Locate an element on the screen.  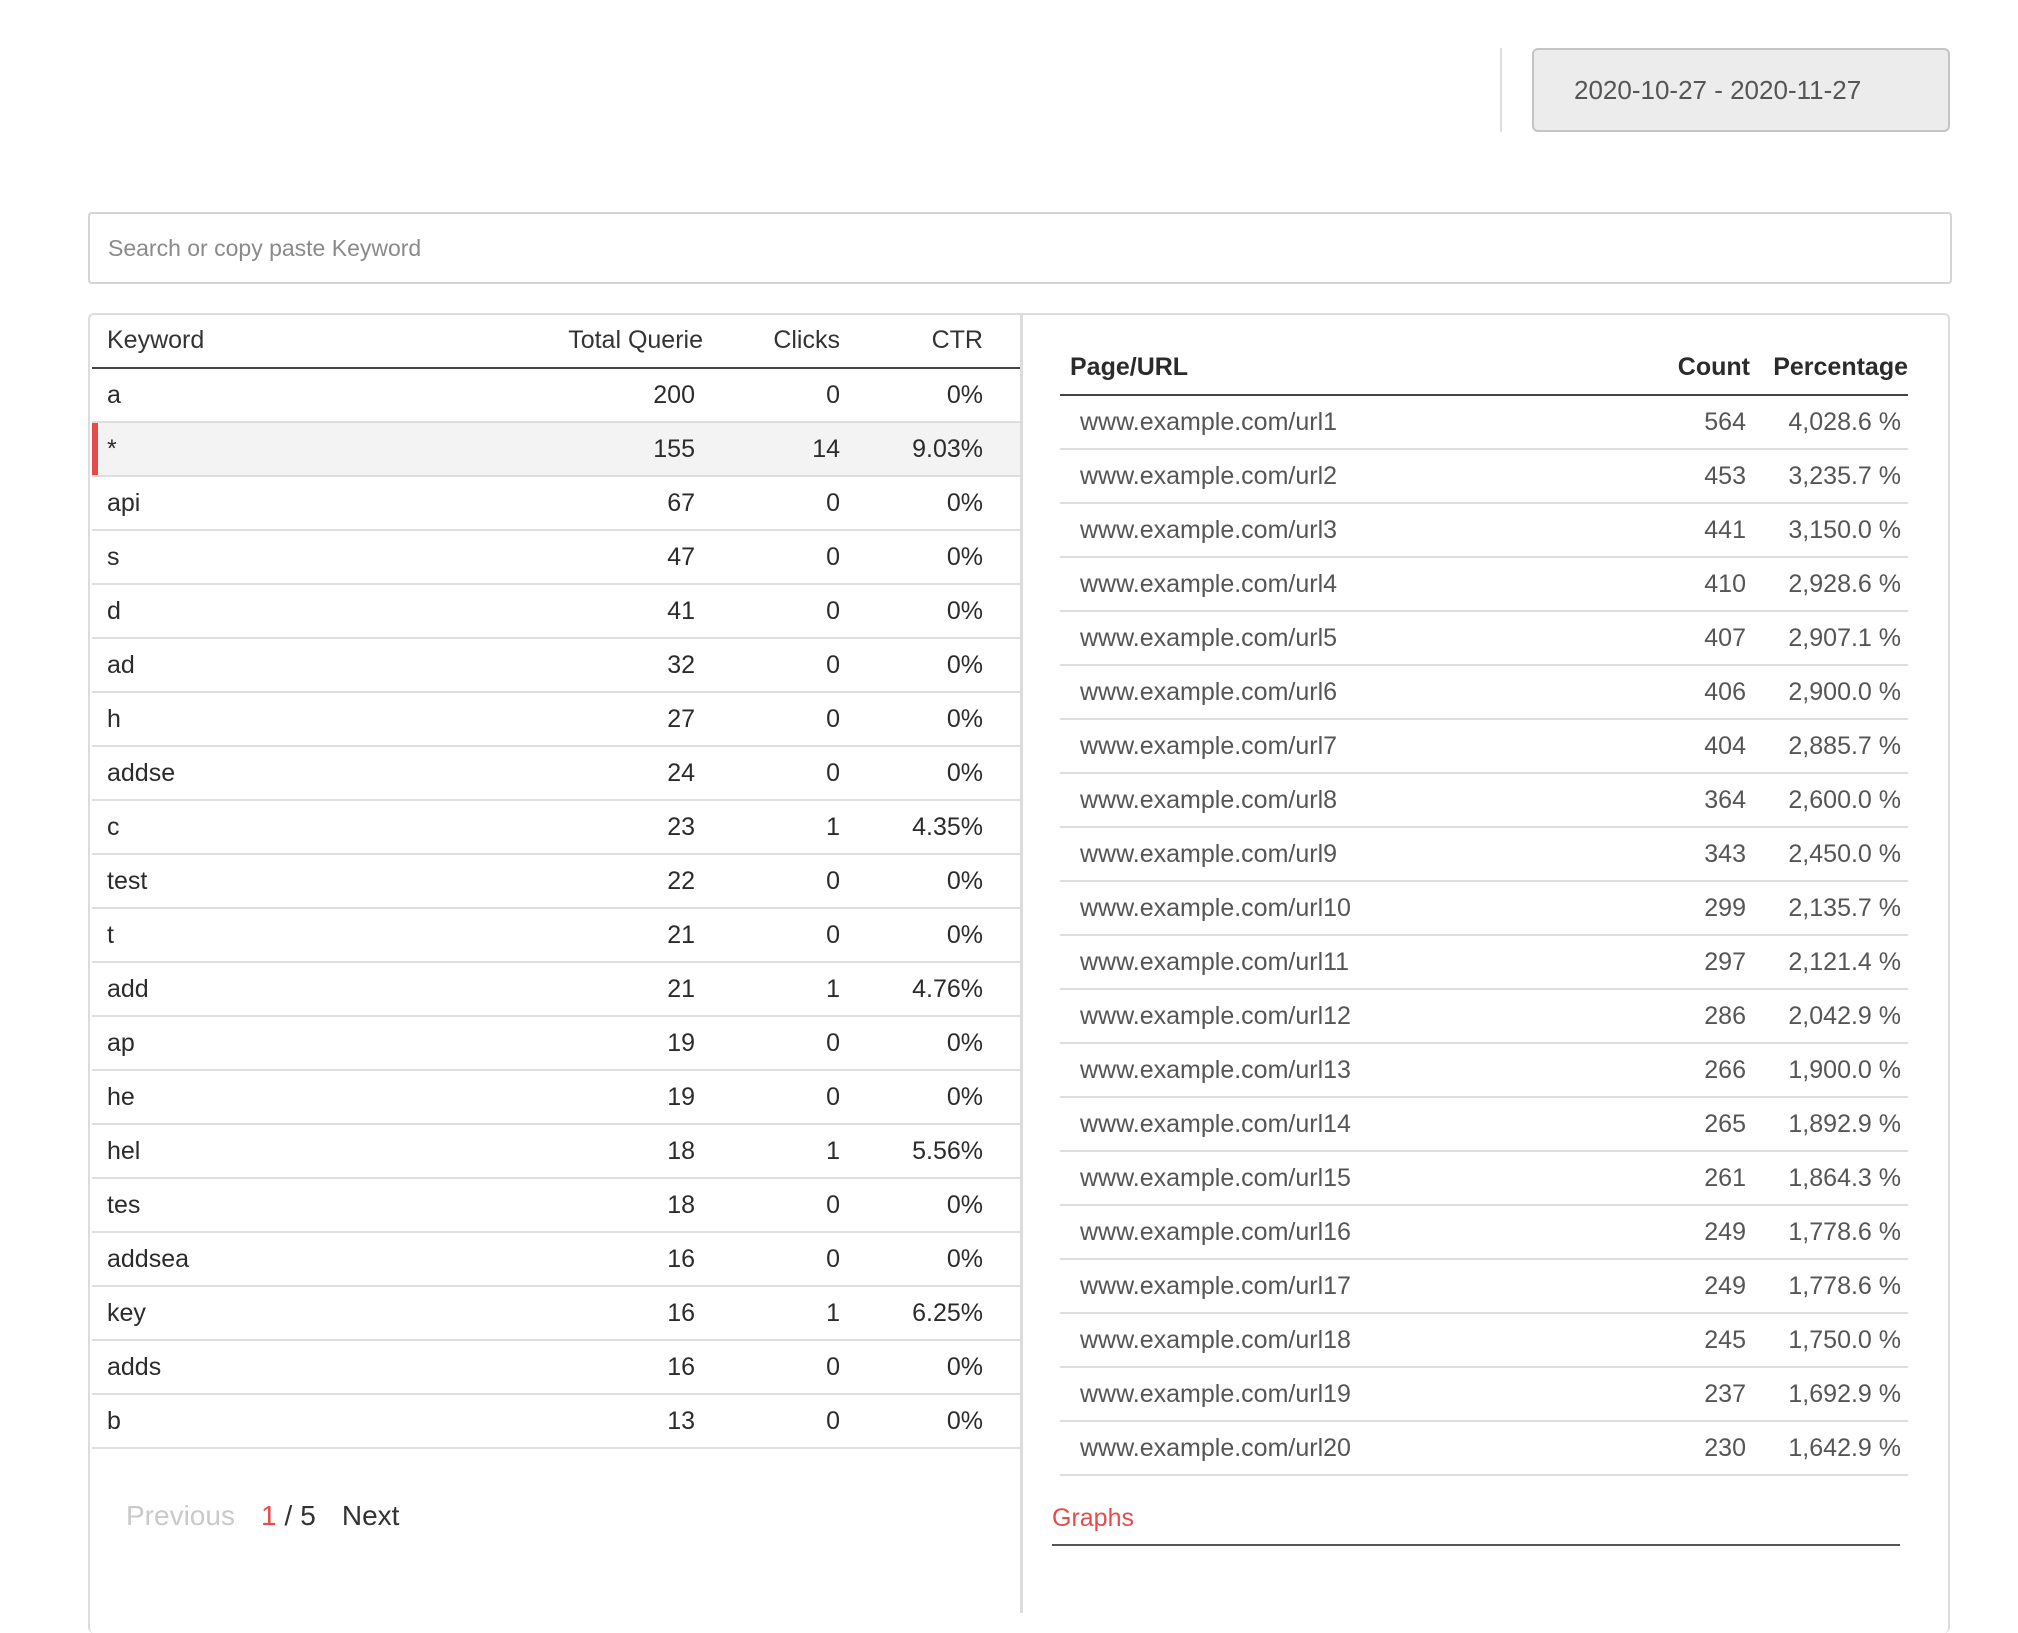
total-queries-cell: 19 is located at coordinates (681, 1042).